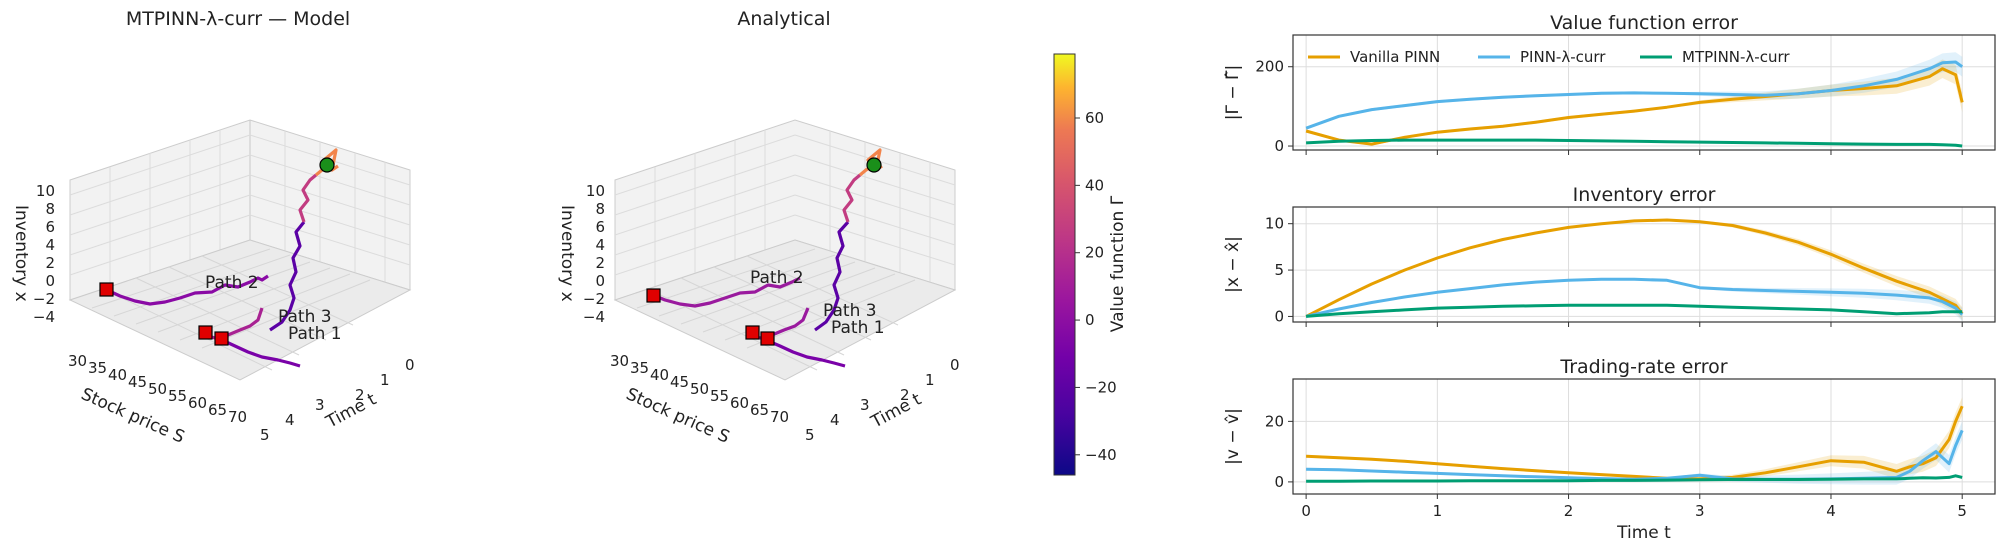 This screenshot has height=551, width=2002. Describe the element at coordinates (1438, 511) in the screenshot. I see `x-tick-label: 1` at that location.